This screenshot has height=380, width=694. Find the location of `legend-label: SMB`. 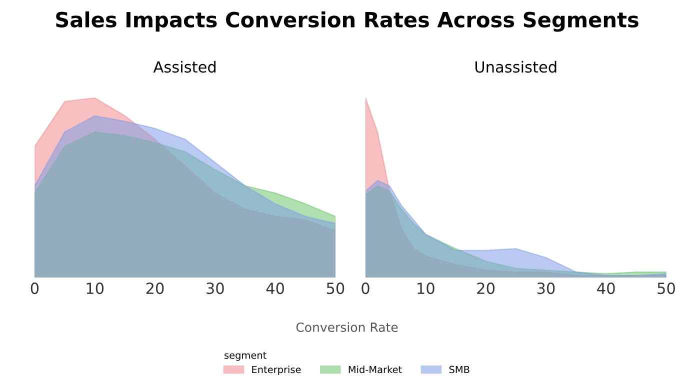

legend-label: SMB is located at coordinates (459, 370).